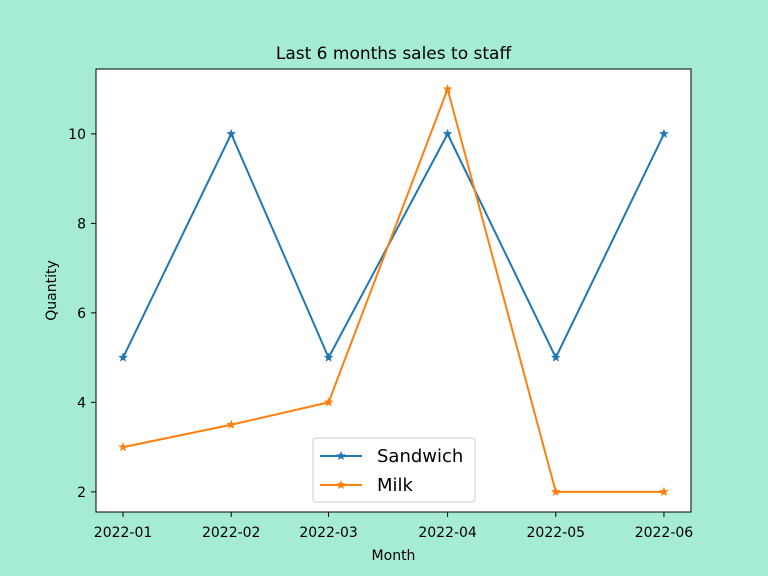 This screenshot has width=768, height=576. Describe the element at coordinates (328, 533) in the screenshot. I see `x-tick-label: 2022-03` at that location.